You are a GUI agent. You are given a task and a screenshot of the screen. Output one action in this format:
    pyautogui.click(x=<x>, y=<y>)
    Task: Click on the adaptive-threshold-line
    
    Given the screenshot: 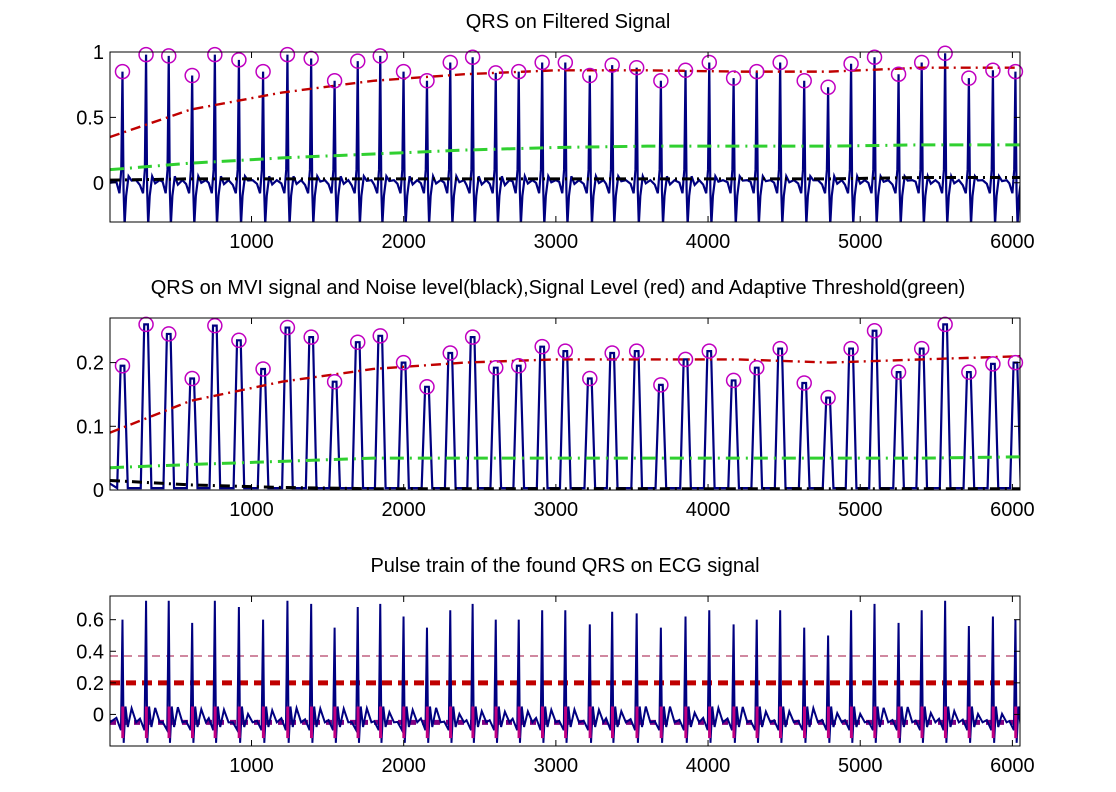 What is the action you would take?
    pyautogui.click(x=565, y=157)
    